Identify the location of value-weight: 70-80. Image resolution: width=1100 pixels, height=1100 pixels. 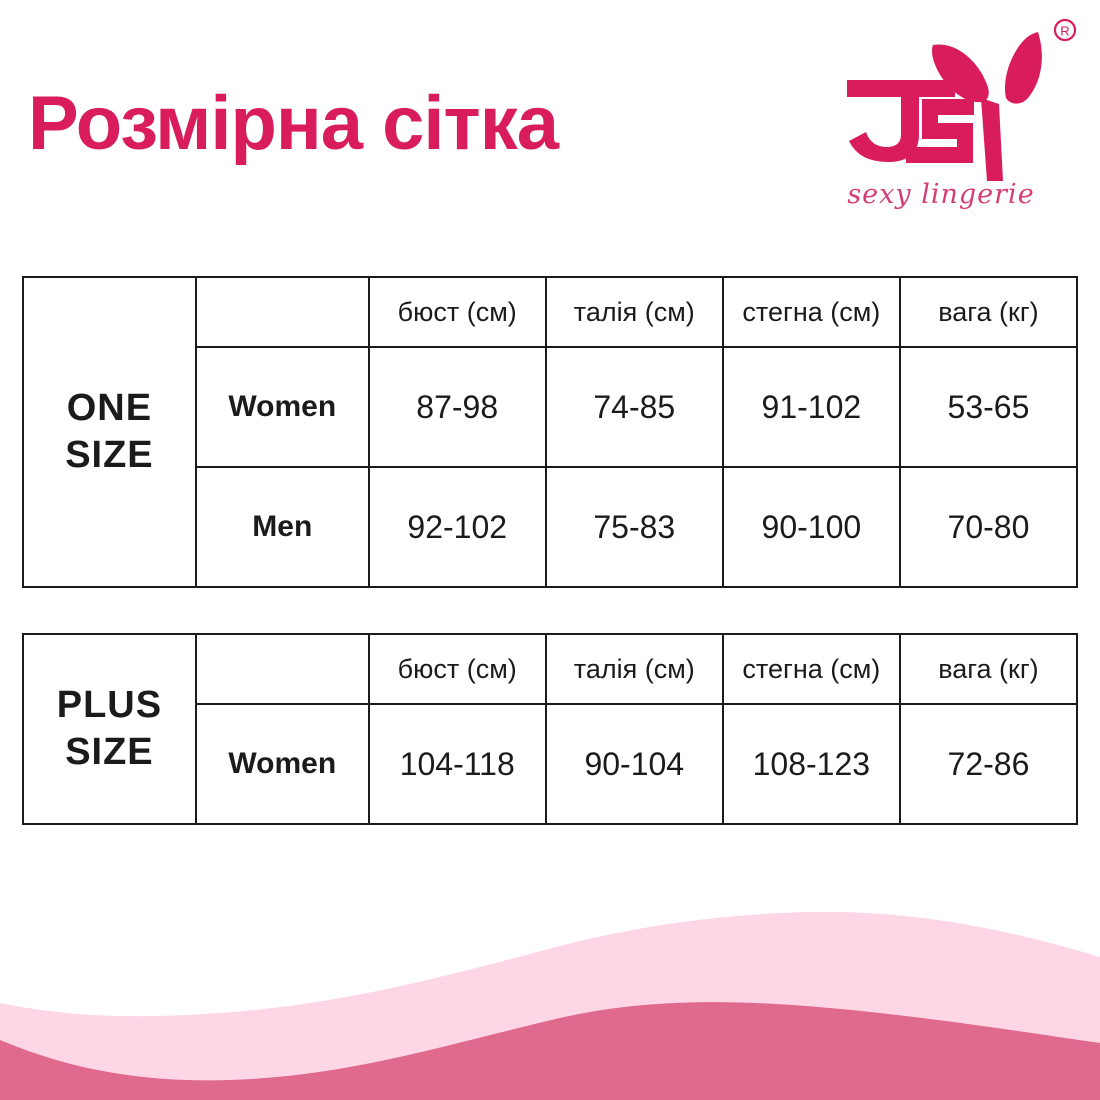
(988, 527).